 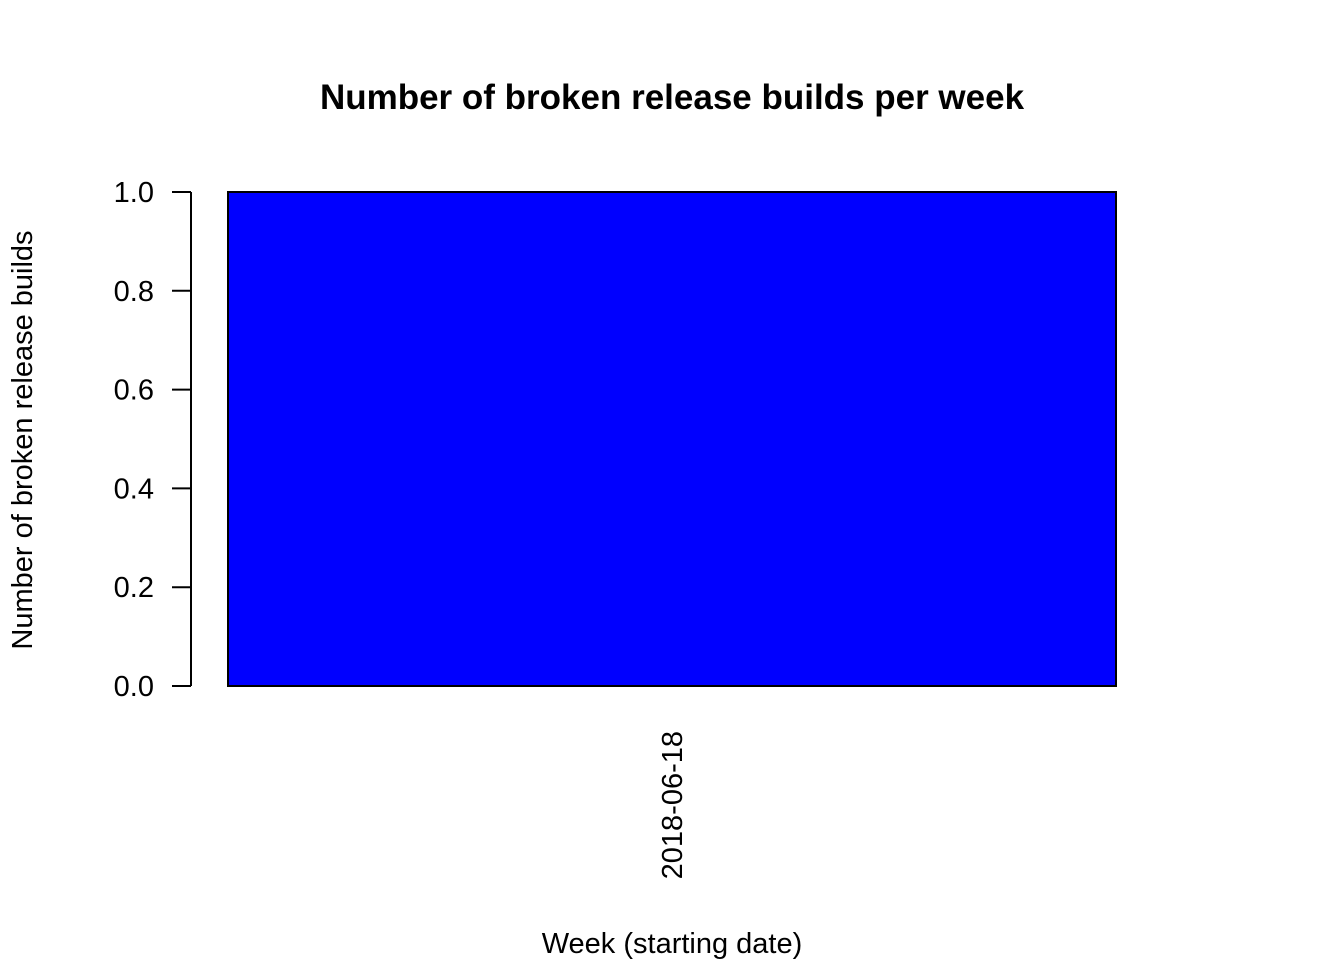 I want to click on y-axis: 0.0 0.2 0.4 0.6 0.8 1.0, so click(x=153, y=440).